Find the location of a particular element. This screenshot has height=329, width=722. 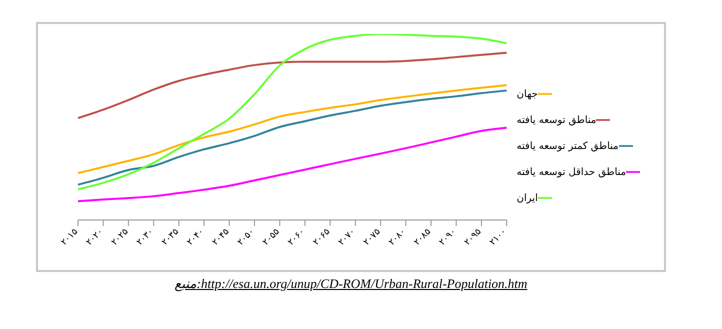

text: منبع:http://esa.un.org/unup/CD-ROM/Urban-Rural-Population.htm is located at coordinates (351, 284).